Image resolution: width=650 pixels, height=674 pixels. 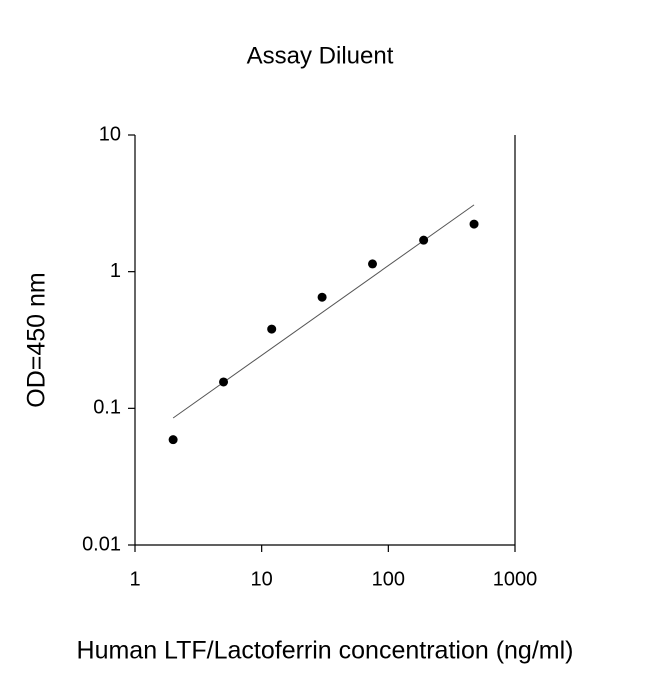 What do you see at coordinates (134, 579) in the screenshot?
I see `x-tick-label: 1` at bounding box center [134, 579].